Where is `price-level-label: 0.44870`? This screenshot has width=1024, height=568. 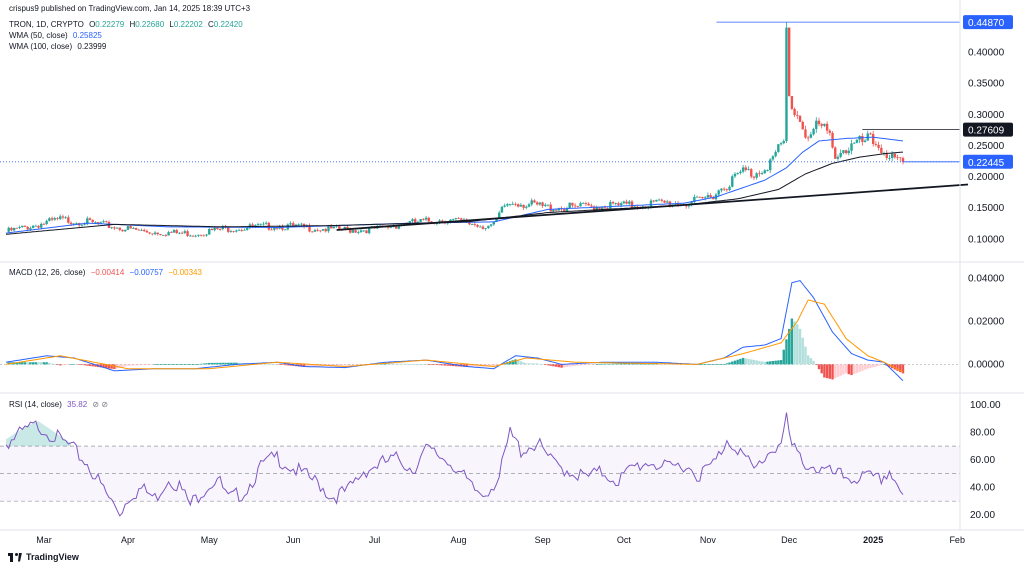 price-level-label: 0.44870 is located at coordinates (986, 23).